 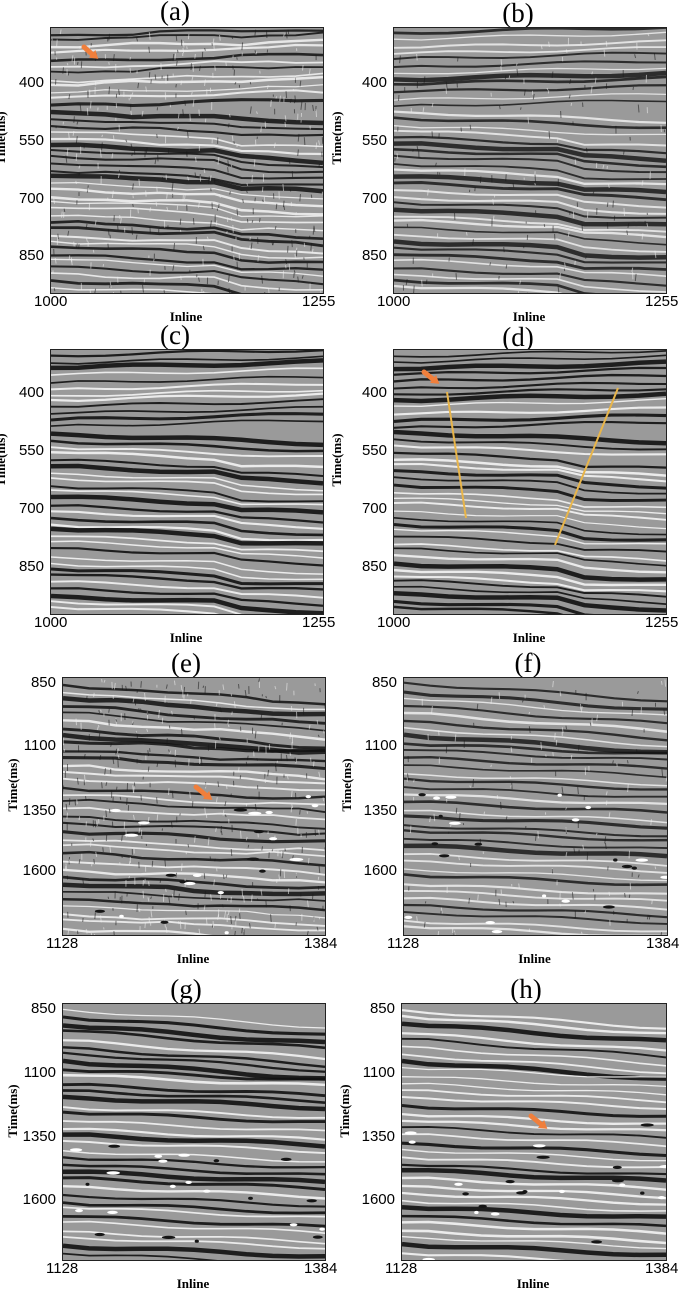 What do you see at coordinates (186, 663) in the screenshot?
I see `panel-label: (e)` at bounding box center [186, 663].